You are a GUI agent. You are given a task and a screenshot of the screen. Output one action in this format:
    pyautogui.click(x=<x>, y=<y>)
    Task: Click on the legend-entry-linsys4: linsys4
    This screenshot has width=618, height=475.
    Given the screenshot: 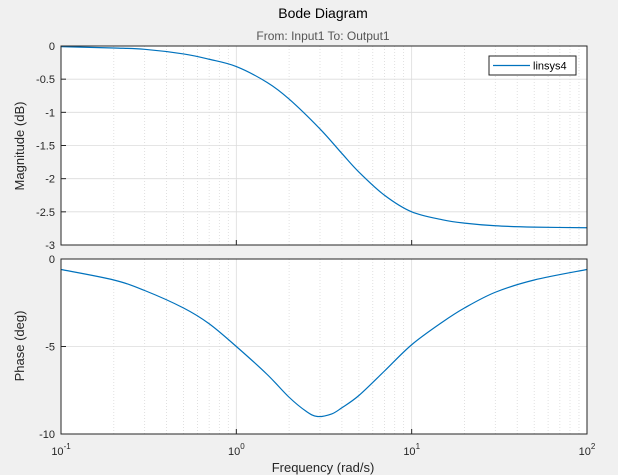 What is the action you would take?
    pyautogui.click(x=550, y=67)
    